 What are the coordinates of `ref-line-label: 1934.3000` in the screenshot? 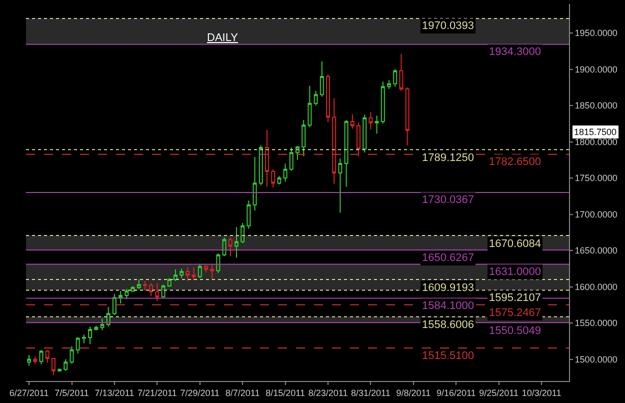 It's located at (515, 52).